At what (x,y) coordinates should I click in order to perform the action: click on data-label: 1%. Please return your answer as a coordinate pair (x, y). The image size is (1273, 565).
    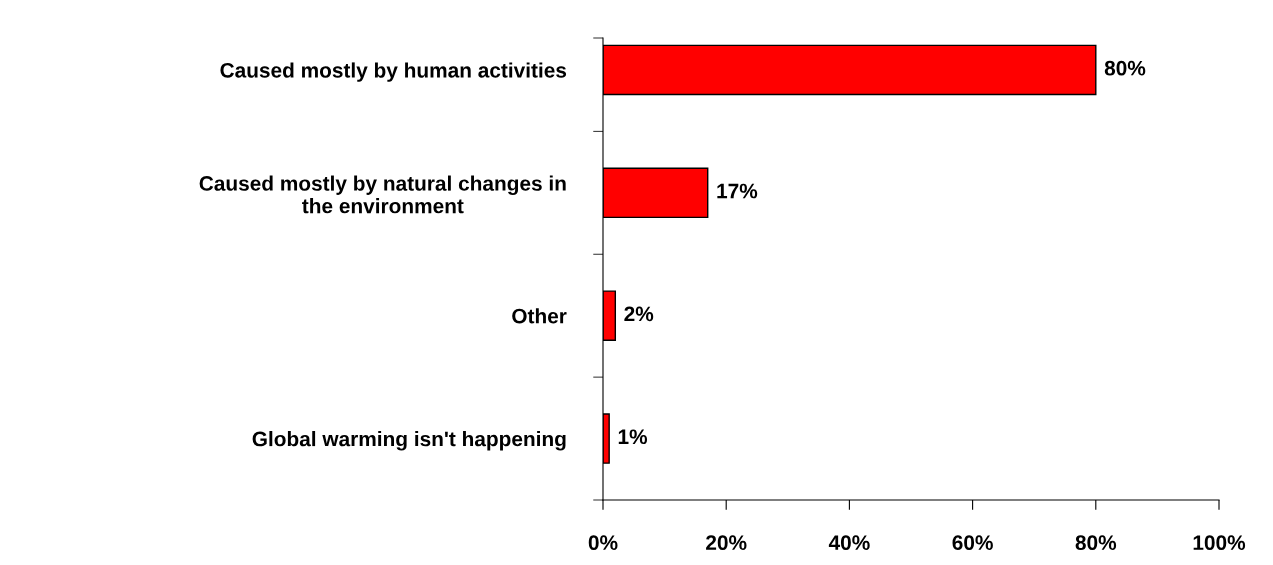
    Looking at the image, I should click on (633, 437).